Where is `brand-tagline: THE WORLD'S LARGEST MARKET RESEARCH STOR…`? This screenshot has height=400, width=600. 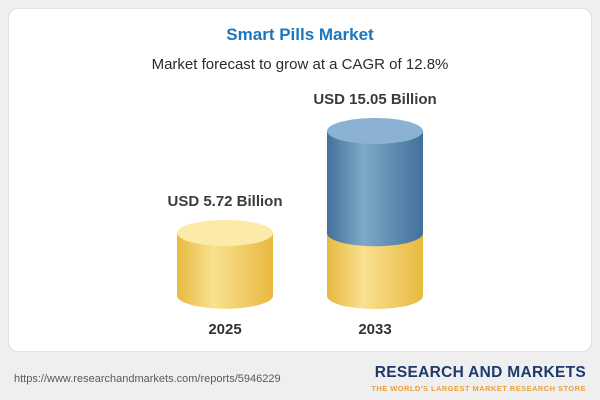 brand-tagline: THE WORLD'S LARGEST MARKET RESEARCH STOR… is located at coordinates (478, 388).